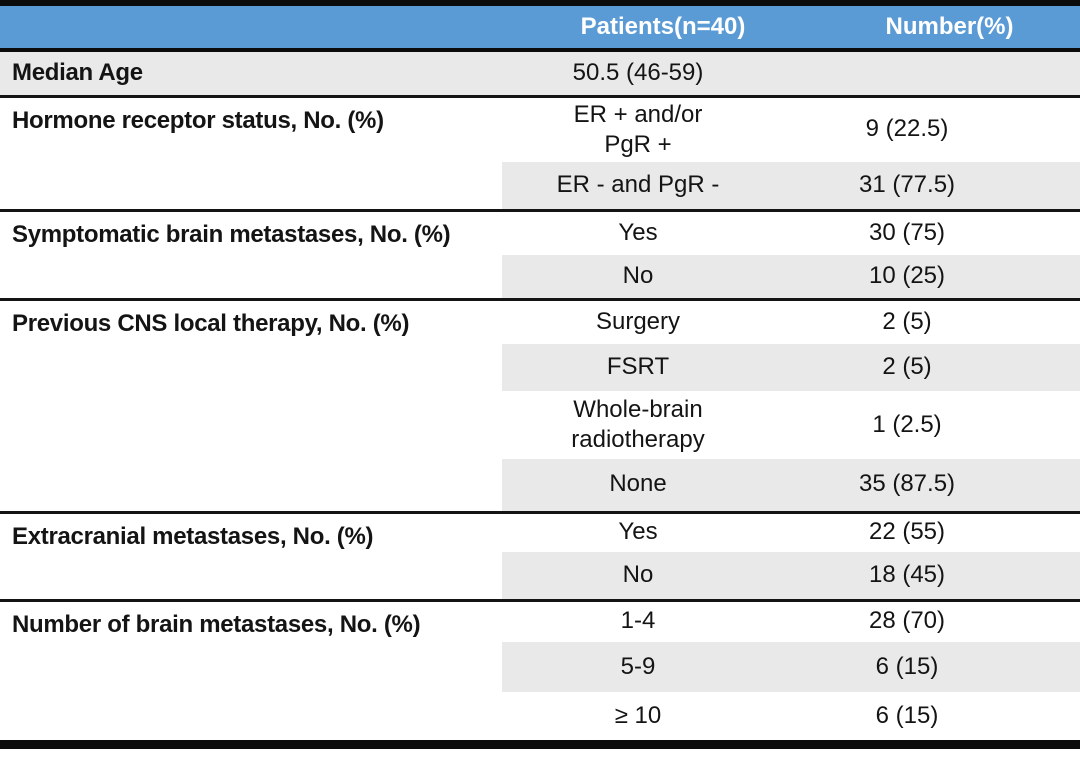  Describe the element at coordinates (231, 234) in the screenshot. I see `section-label-cell: Symptomatic brain metastases, No. (%)` at that location.